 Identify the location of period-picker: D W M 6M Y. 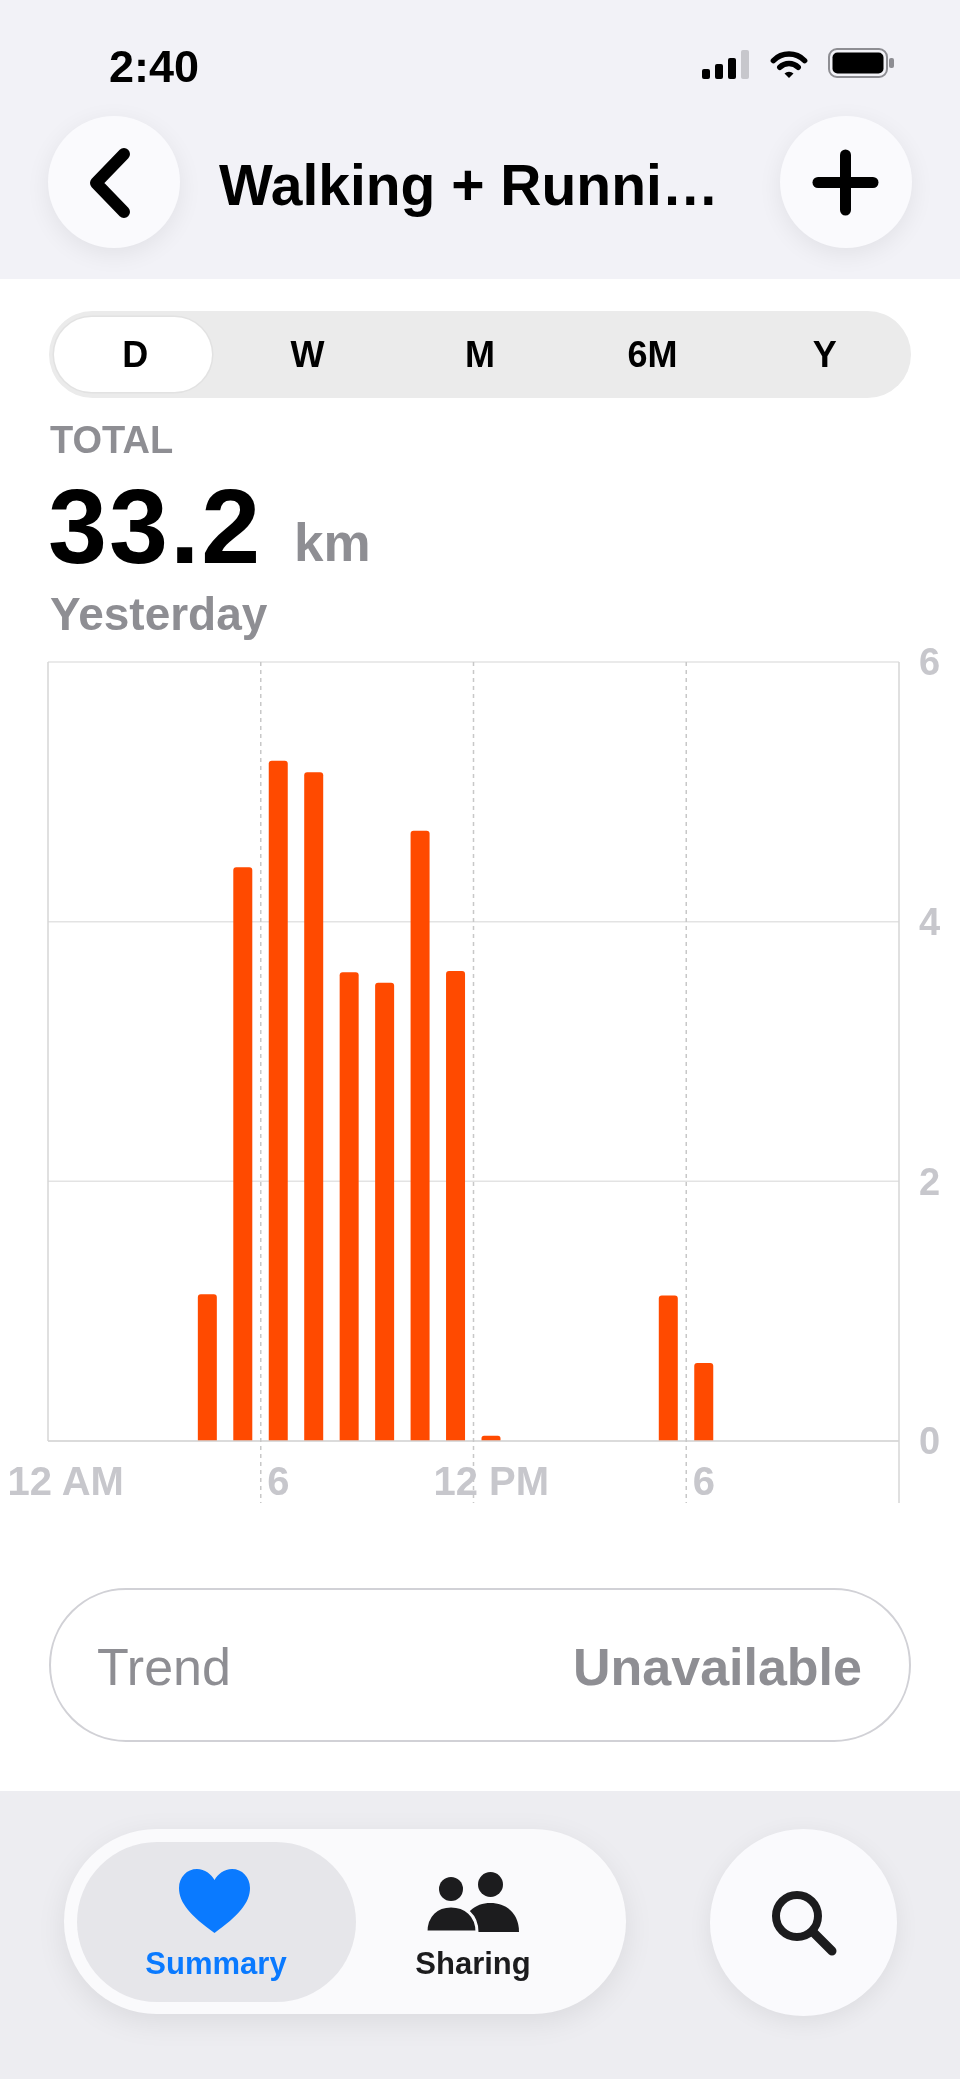
(480, 354).